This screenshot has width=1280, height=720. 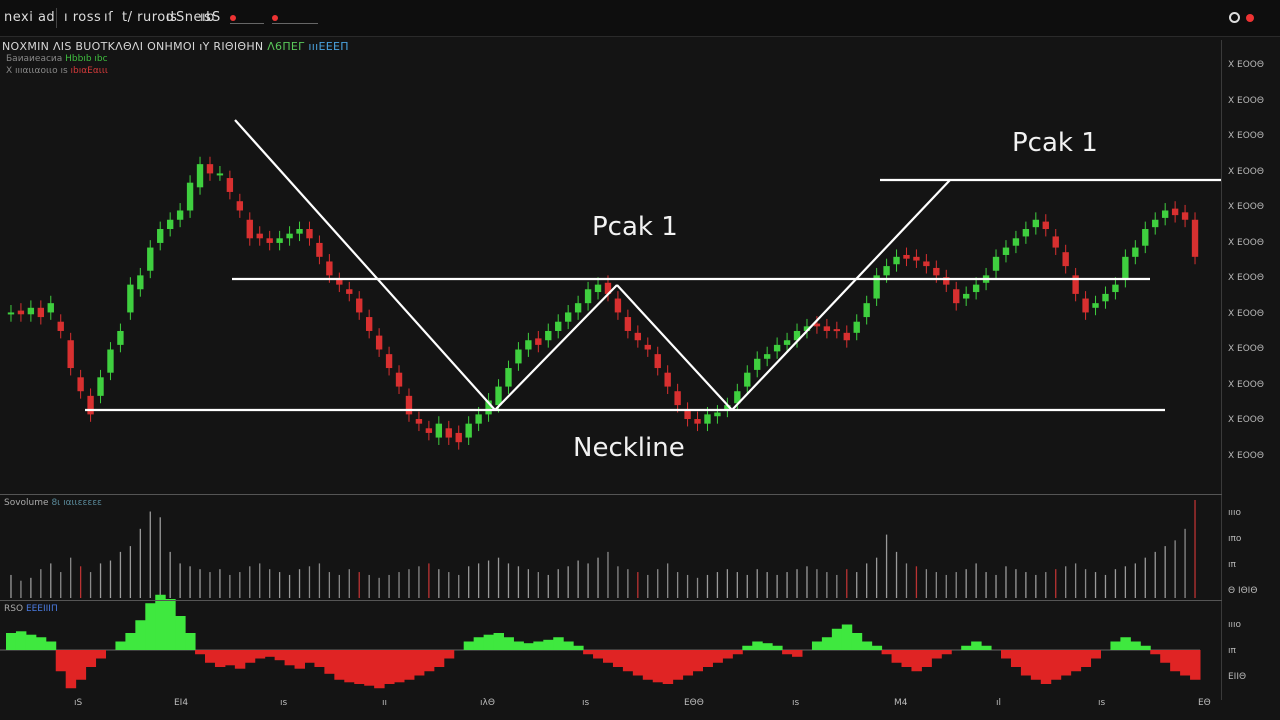 What do you see at coordinates (1246, 207) in the screenshot?
I see `price-axis-label: Χ ΕΟΟΘ` at bounding box center [1246, 207].